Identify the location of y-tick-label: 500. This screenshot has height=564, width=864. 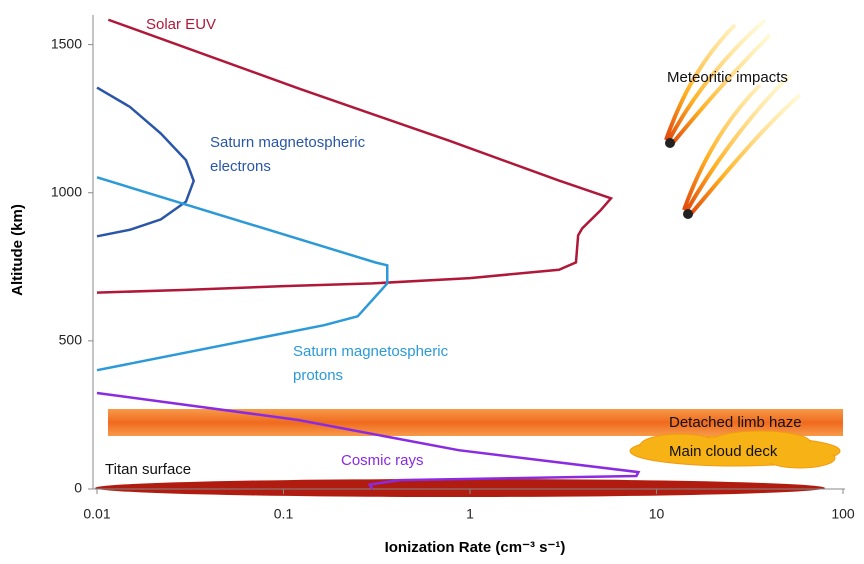
(71, 340).